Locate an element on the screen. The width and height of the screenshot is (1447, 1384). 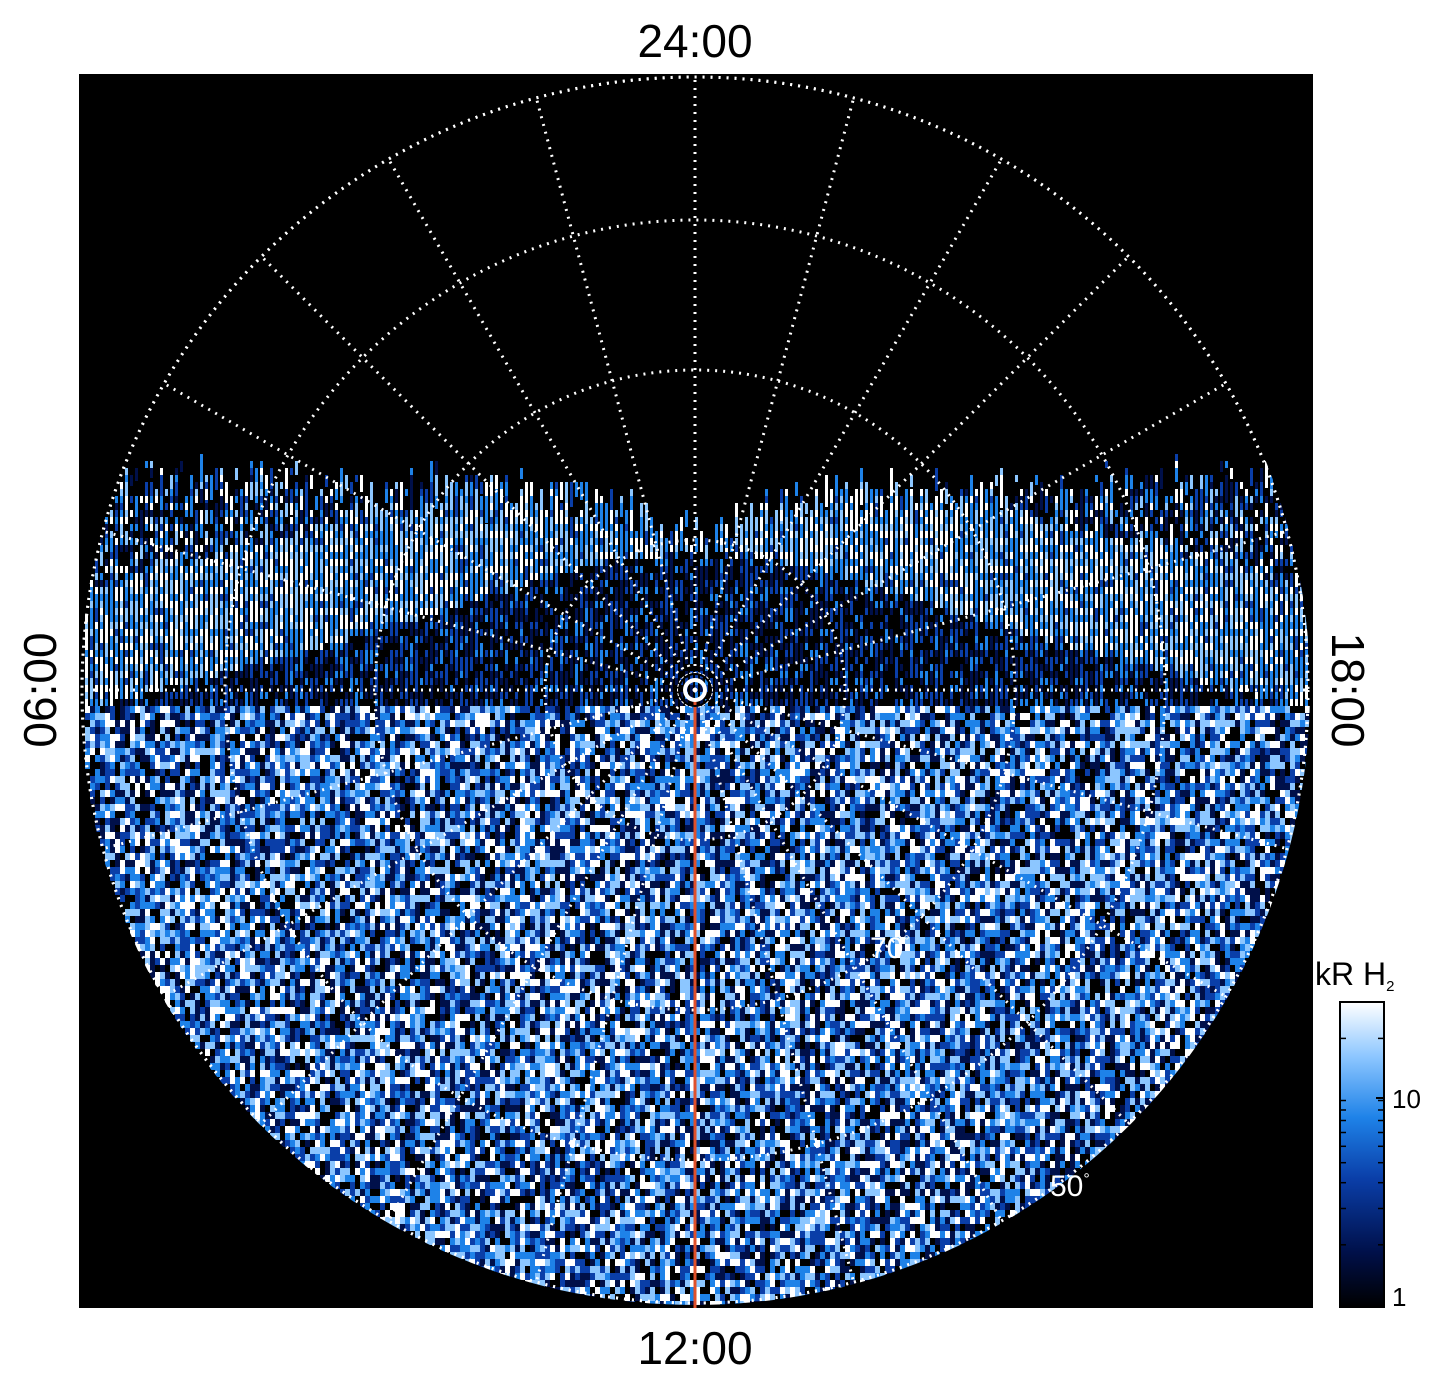
local-time-label-midnight: 24:00 is located at coordinates (694, 41).